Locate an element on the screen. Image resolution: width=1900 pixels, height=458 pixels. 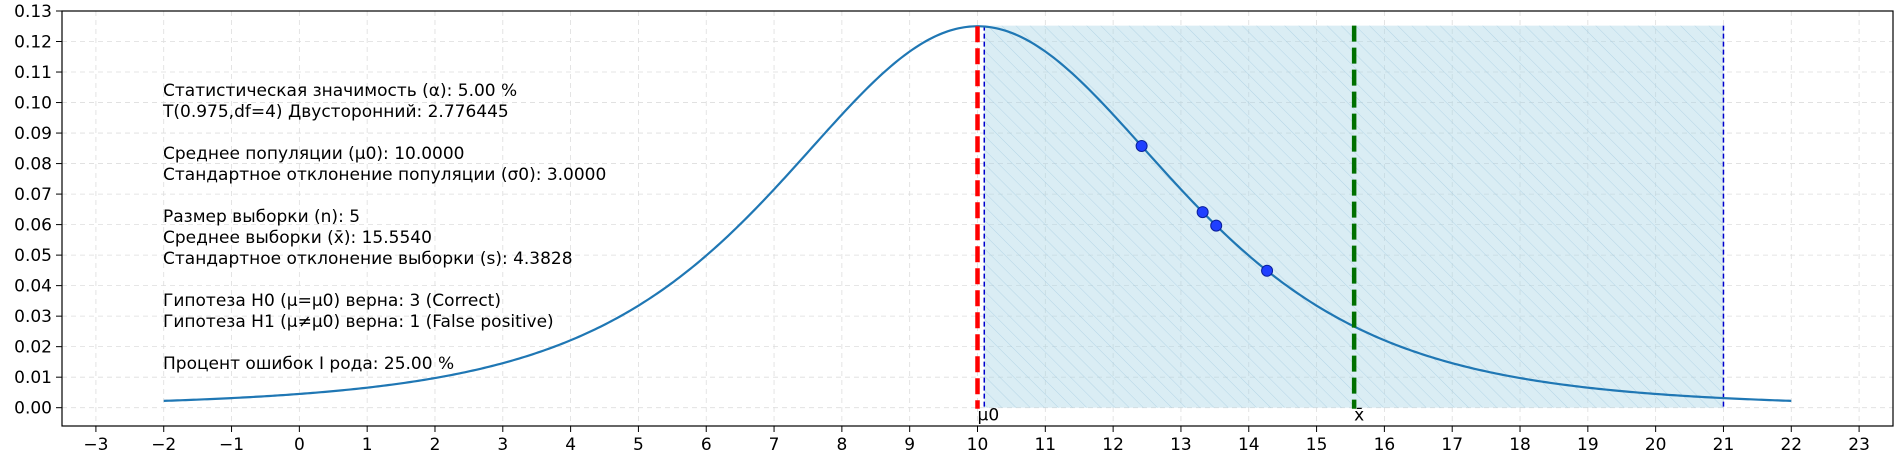
x-tick-label: 3 is located at coordinates (502, 445).